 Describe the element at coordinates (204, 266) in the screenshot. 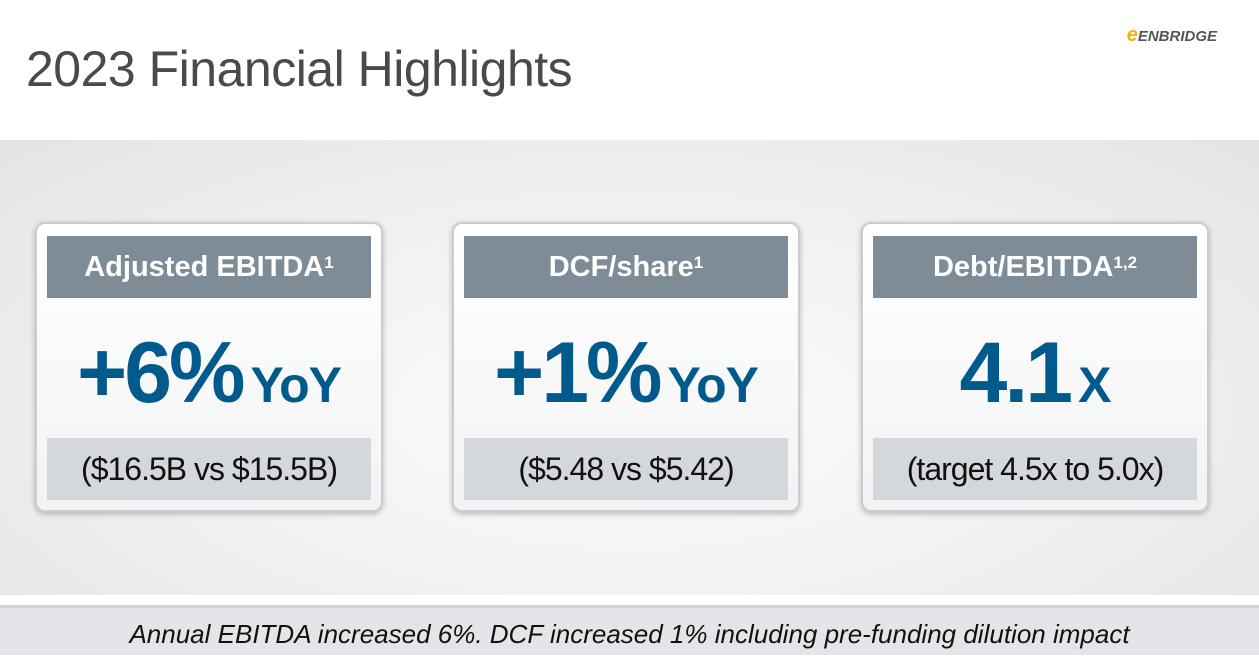

I see `heading-text: Adjusted EBITDA` at that location.